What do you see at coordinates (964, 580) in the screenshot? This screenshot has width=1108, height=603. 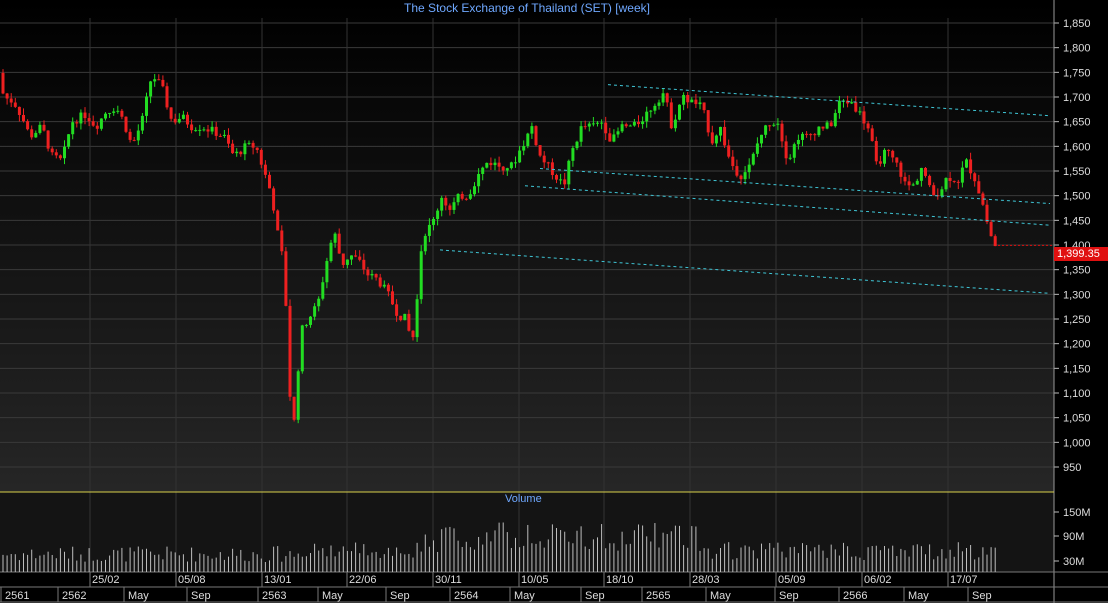 I see `date-tick-label: 17/07` at bounding box center [964, 580].